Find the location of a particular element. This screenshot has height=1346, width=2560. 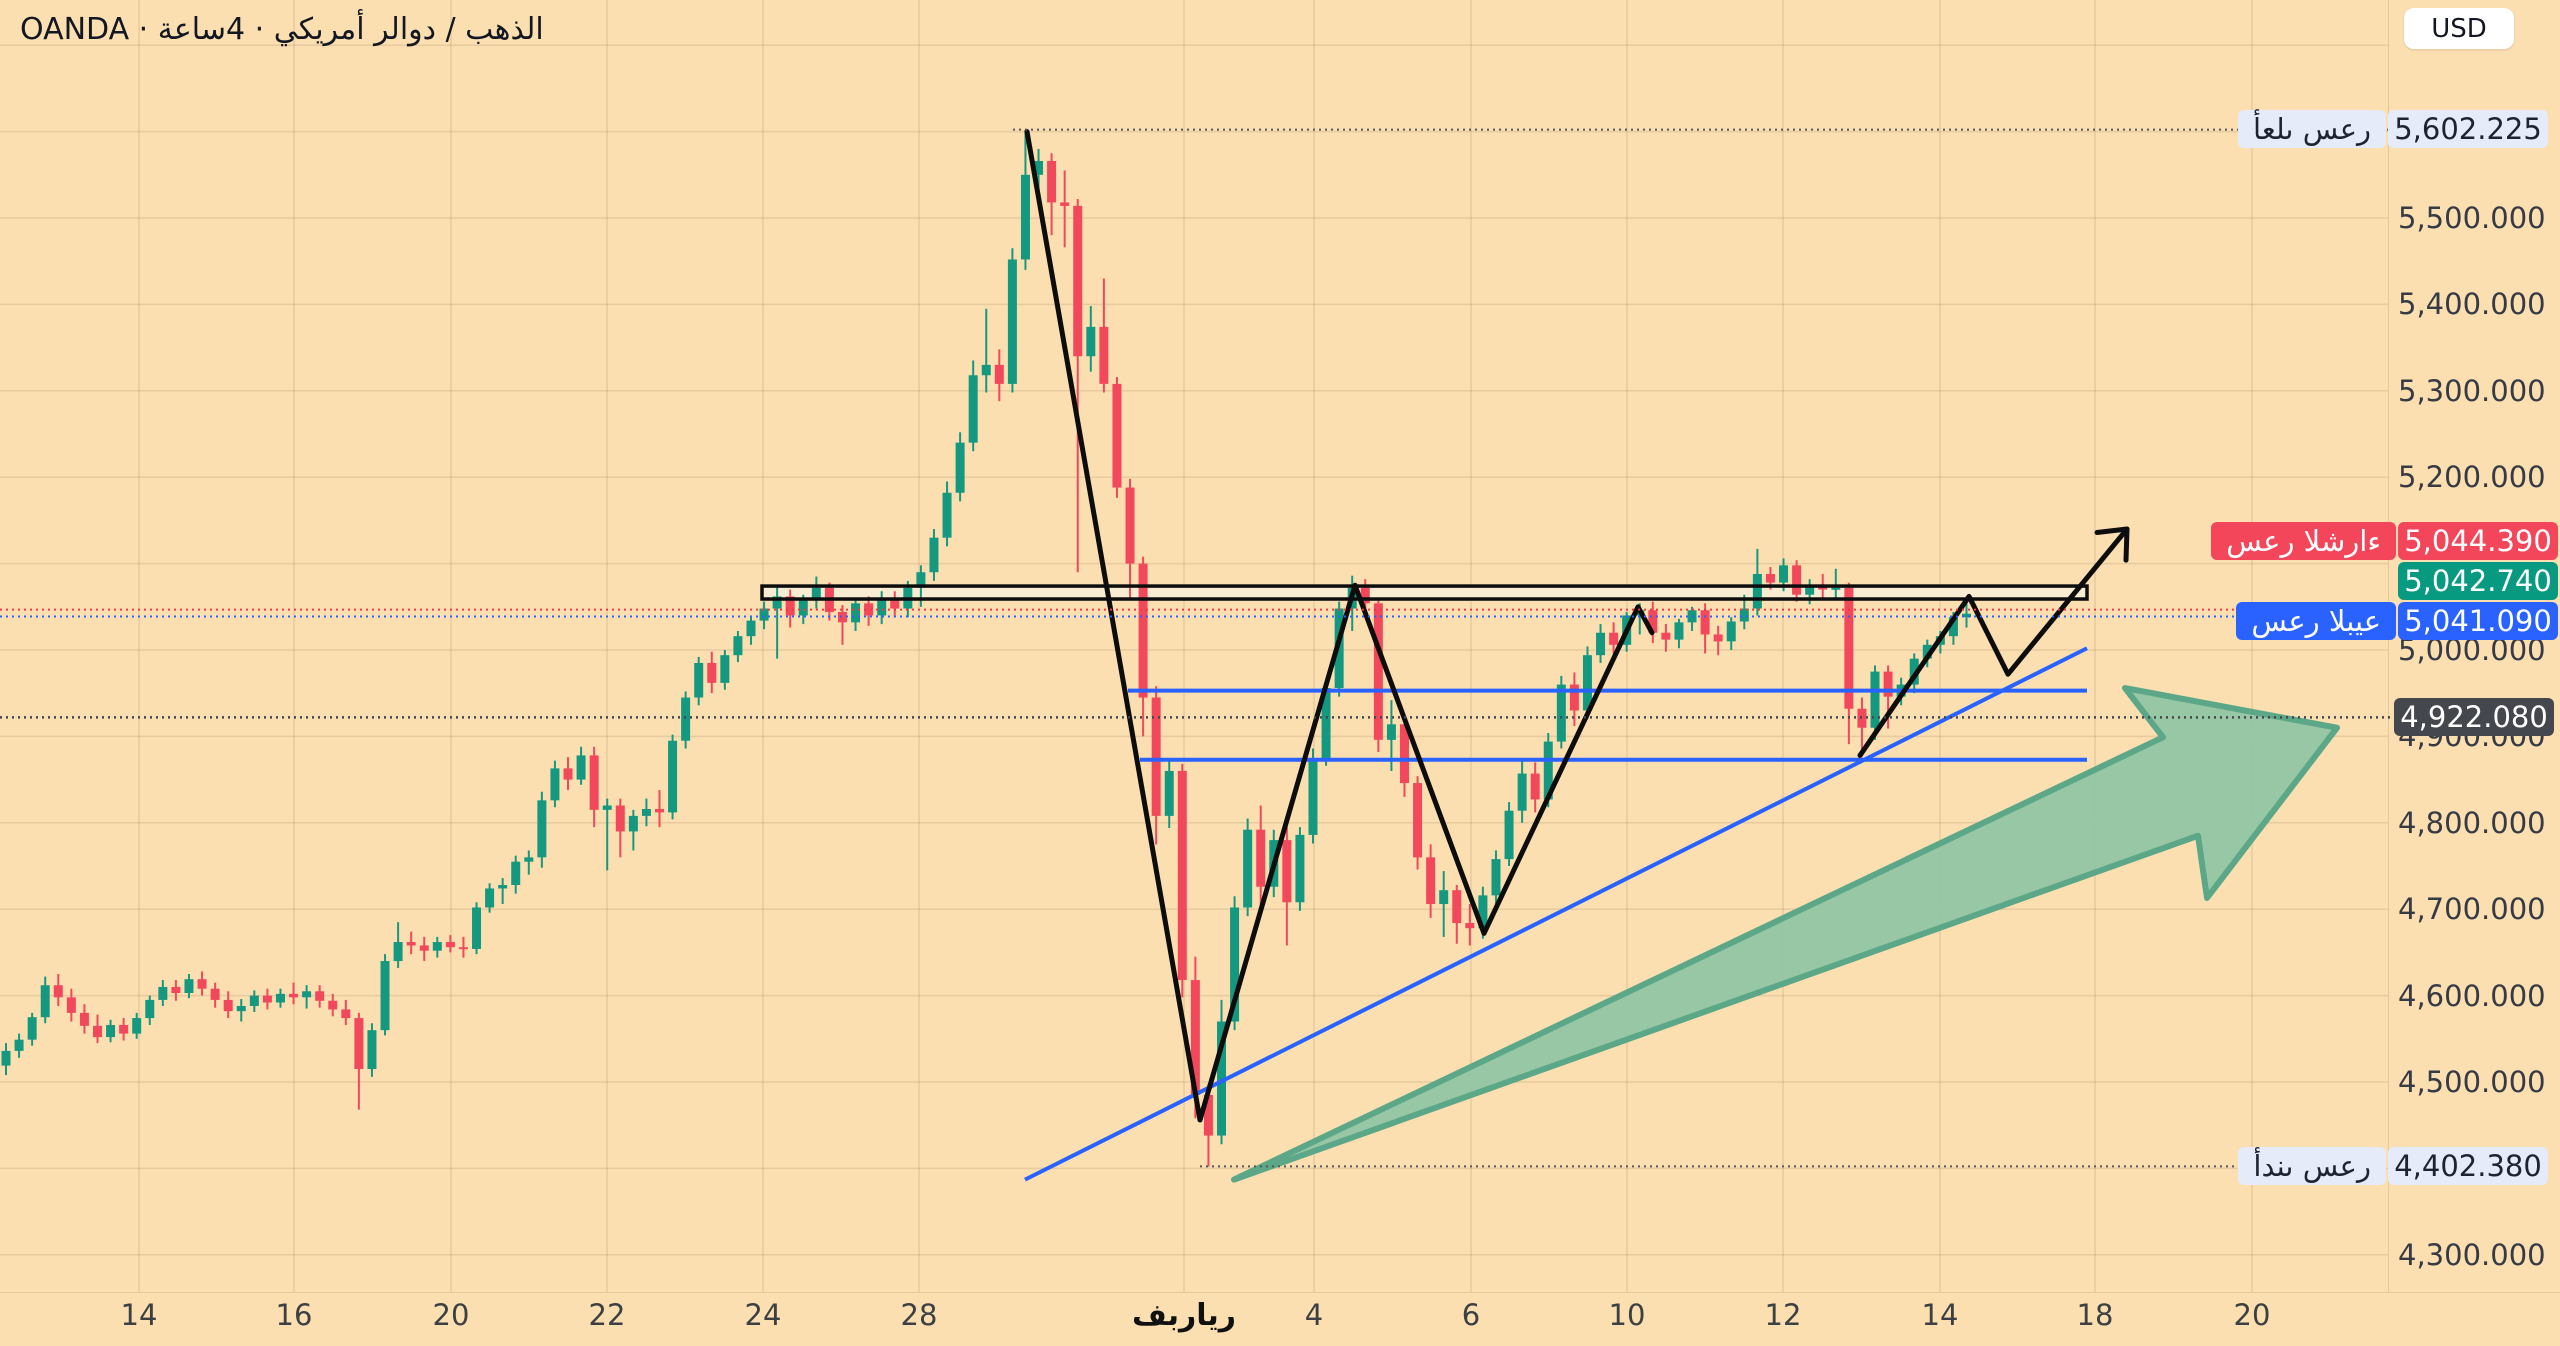

symbol-title: OANDA · ةعاس4 · يكيرمأ رلاود / بهذلا is located at coordinates (282, 29).